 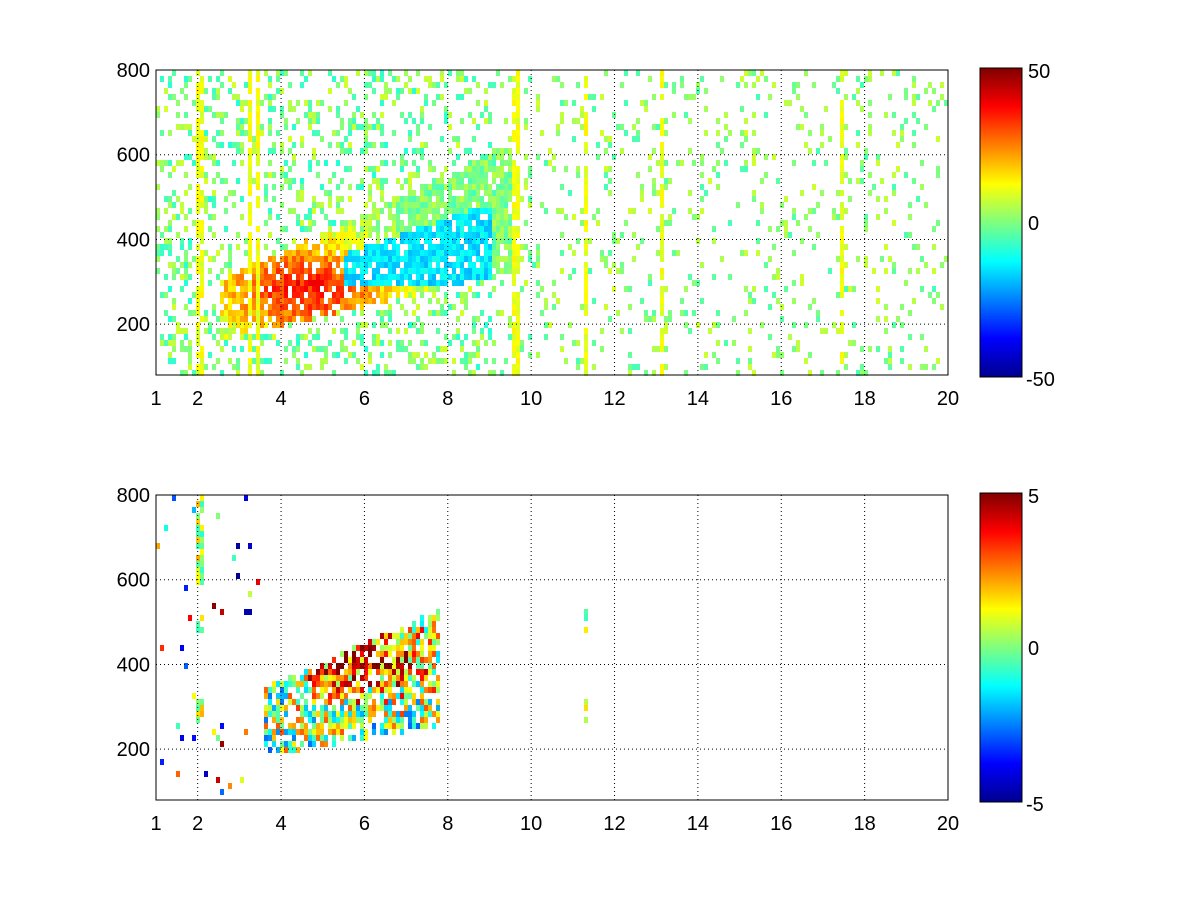 I want to click on y-tick-label: 800, so click(x=133, y=71).